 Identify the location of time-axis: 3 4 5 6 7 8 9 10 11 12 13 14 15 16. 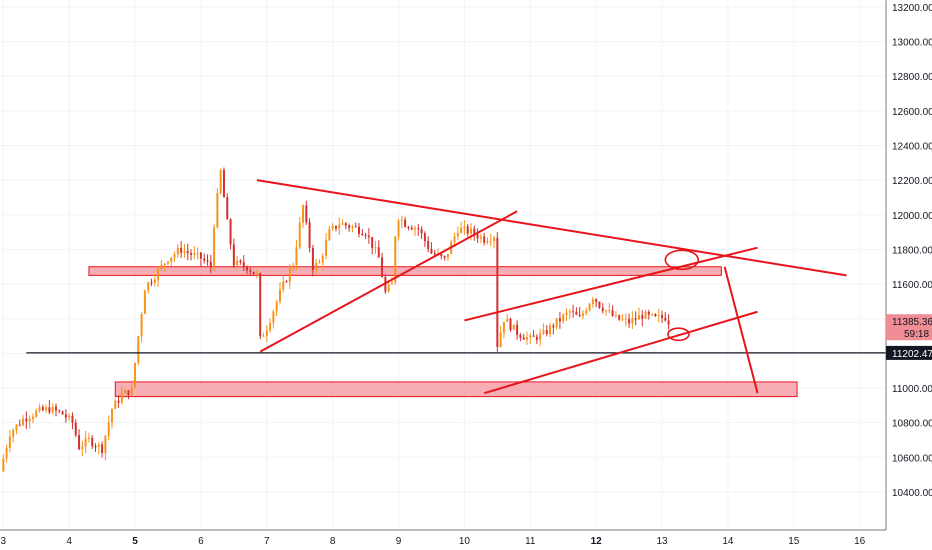
(466, 539).